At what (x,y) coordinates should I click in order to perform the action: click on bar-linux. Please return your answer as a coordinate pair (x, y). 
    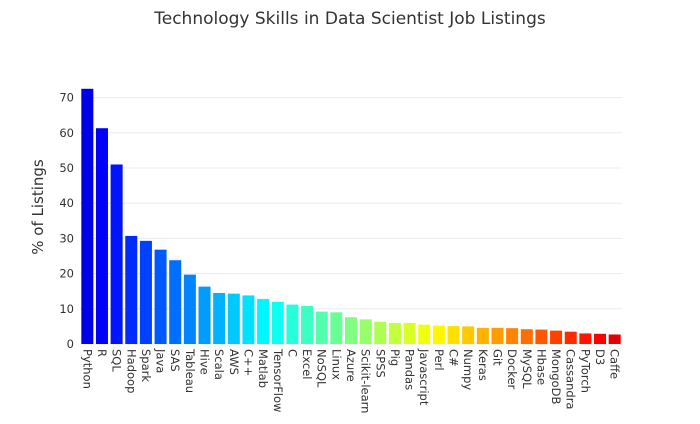
    Looking at the image, I should click on (336, 328).